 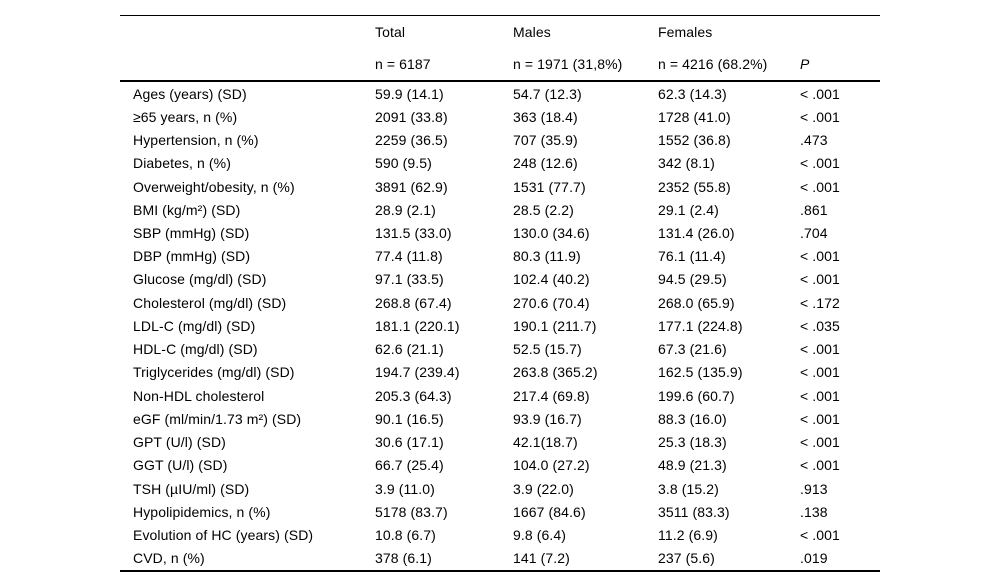 What do you see at coordinates (541, 558) in the screenshot?
I see `cell-males: 141 (7.2)` at bounding box center [541, 558].